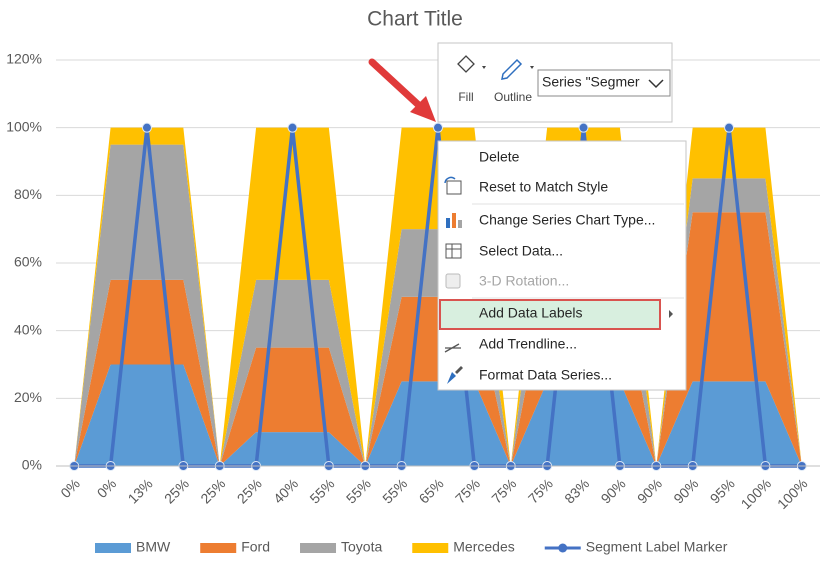 Image resolution: width=830 pixels, height=570 pixels. Describe the element at coordinates (153, 547) in the screenshot. I see `legend-label: BMW` at that location.